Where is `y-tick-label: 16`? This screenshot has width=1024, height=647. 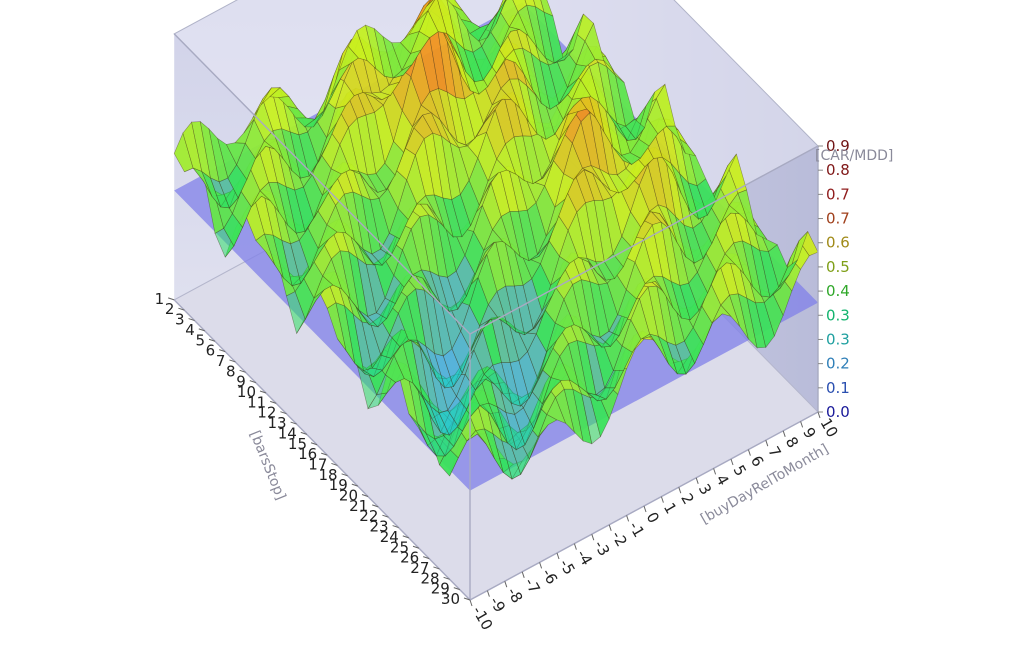 y-tick-label: 16 is located at coordinates (307, 454).